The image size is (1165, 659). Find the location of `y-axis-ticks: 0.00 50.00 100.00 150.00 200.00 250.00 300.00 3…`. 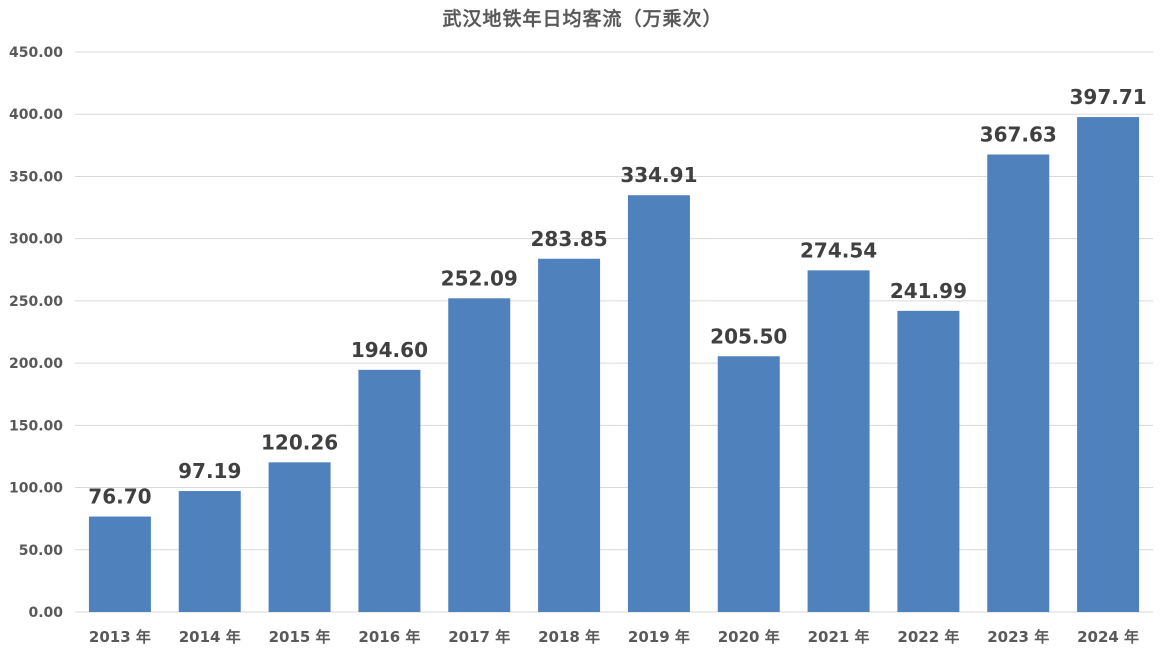

y-axis-ticks: 0.00 50.00 100.00 150.00 200.00 250.00 300.00 3… is located at coordinates (36, 333).